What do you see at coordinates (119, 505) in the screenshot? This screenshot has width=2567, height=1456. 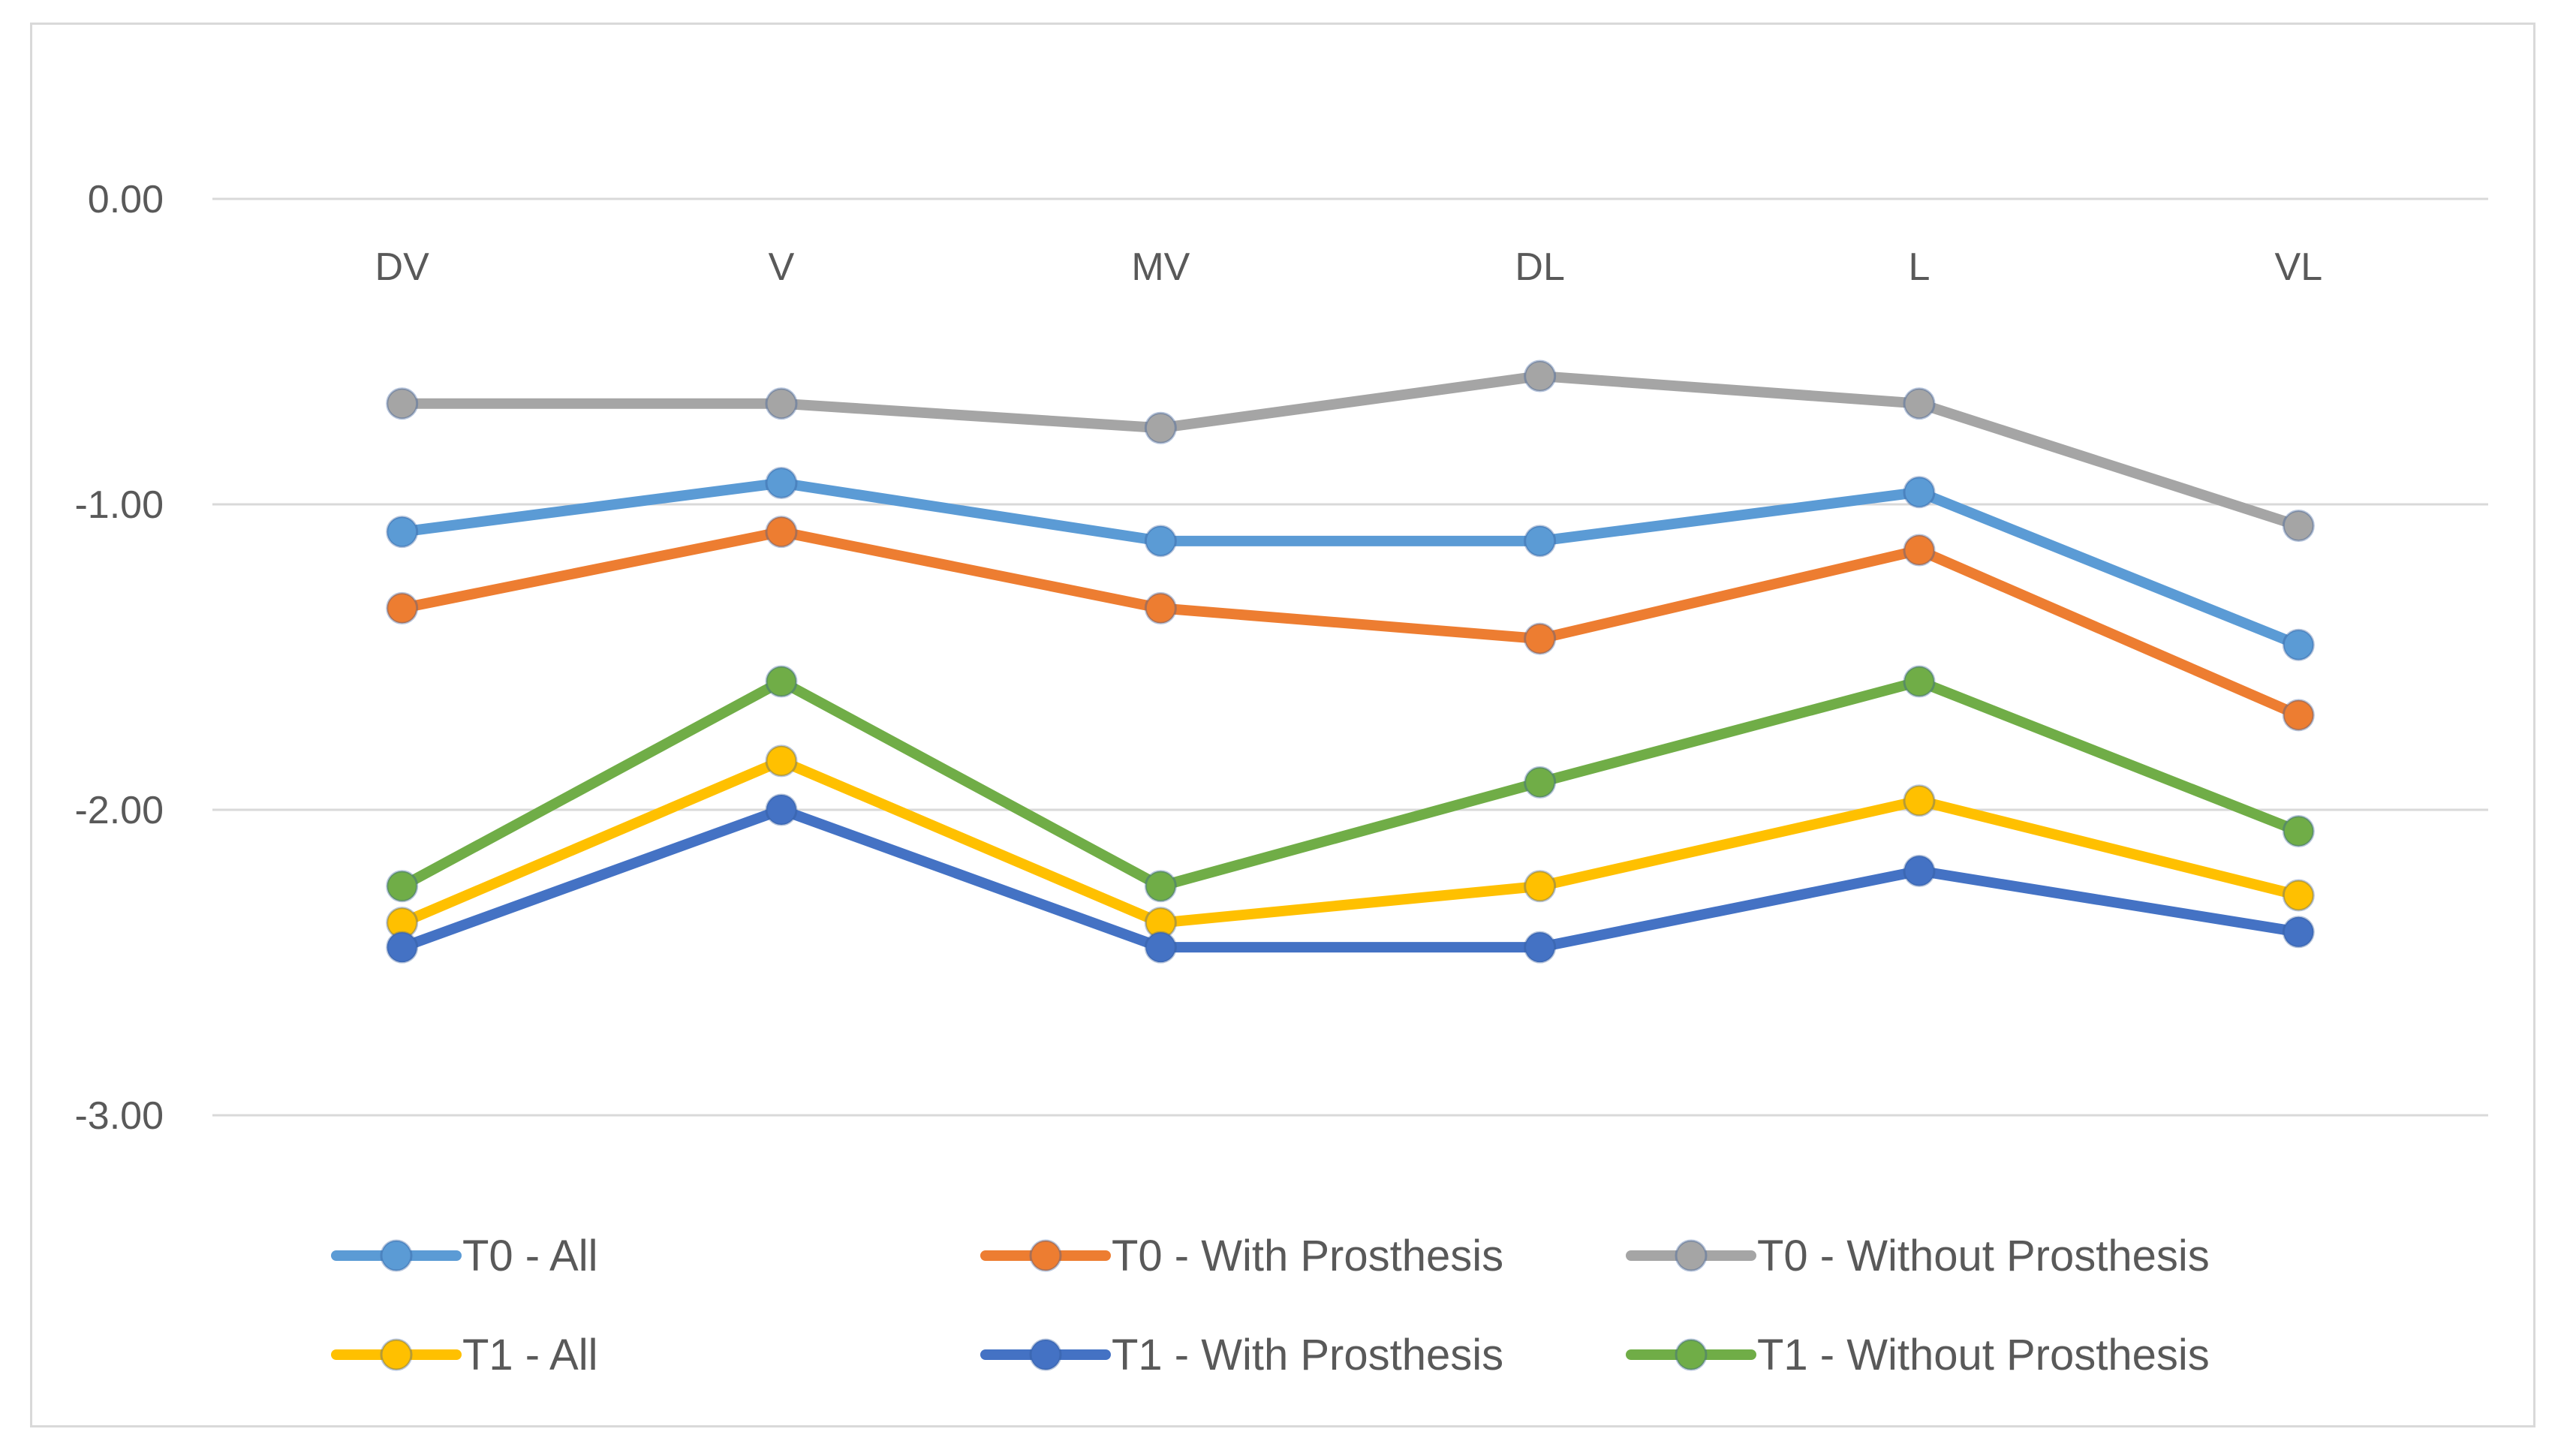 I see `y-tick-label: -1.00` at bounding box center [119, 505].